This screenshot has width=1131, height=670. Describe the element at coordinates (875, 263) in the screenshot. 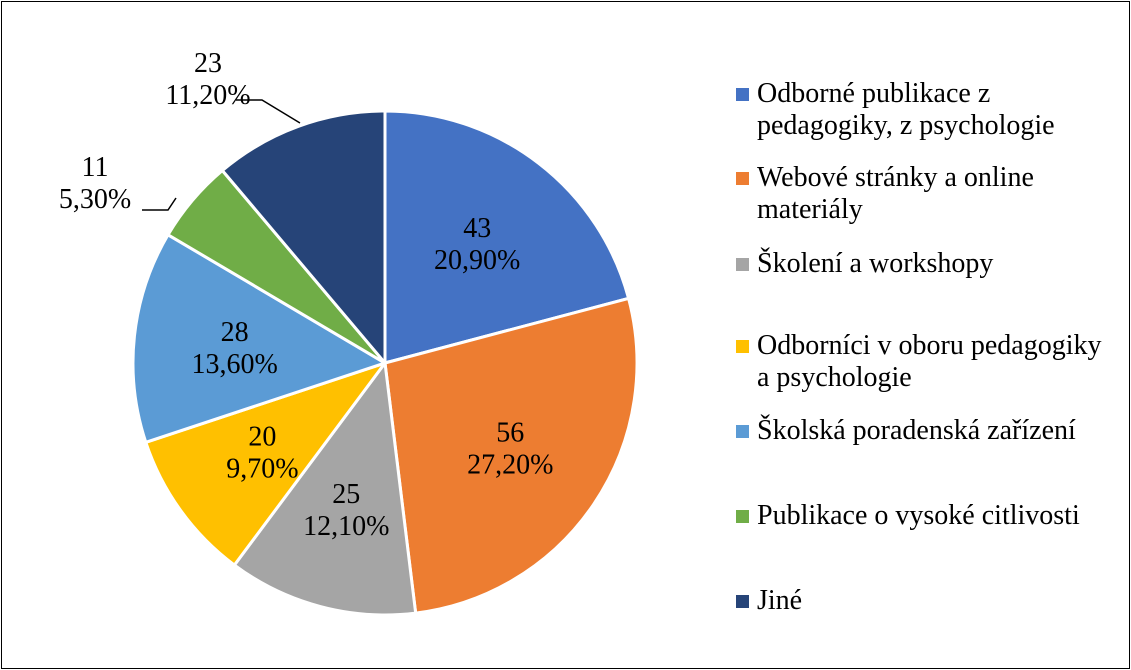

I see `legend-label: Školení a workshopy` at that location.